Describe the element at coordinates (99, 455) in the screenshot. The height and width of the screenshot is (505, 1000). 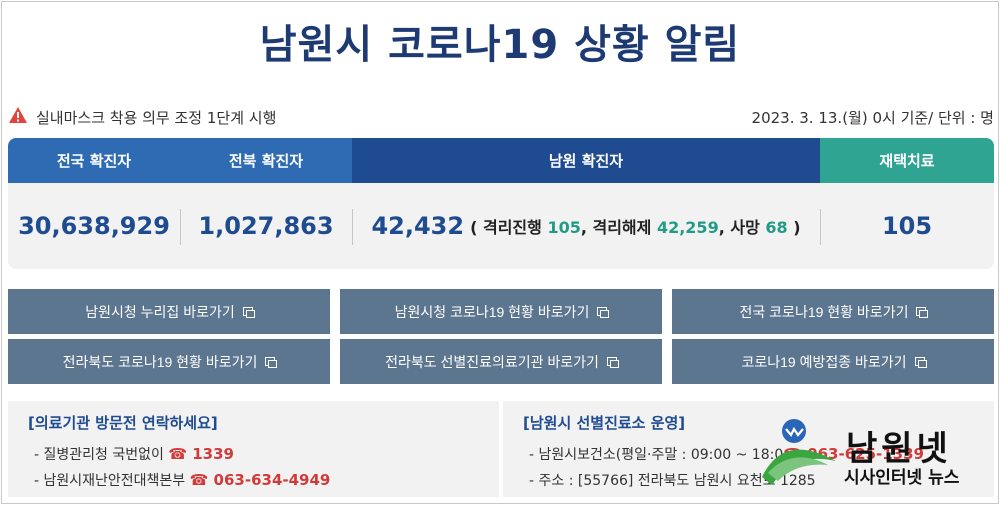
I see `contact-label: - 질병관리청 국번없이` at that location.